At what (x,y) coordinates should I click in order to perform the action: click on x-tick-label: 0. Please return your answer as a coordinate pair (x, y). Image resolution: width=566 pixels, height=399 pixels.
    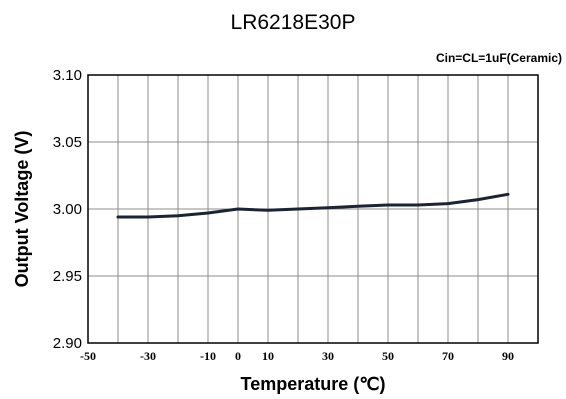
    Looking at the image, I should click on (238, 356).